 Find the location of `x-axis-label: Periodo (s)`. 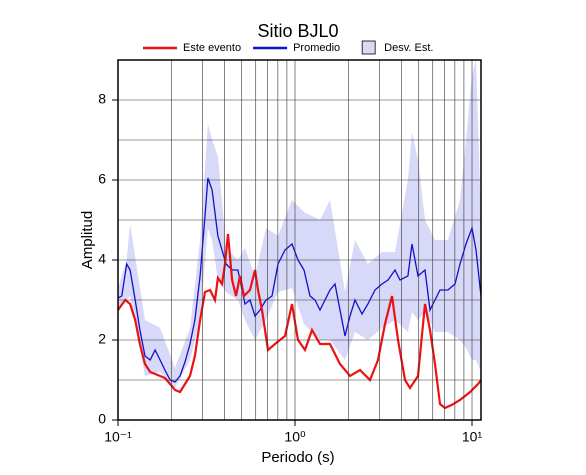

x-axis-label: Periodo (s) is located at coordinates (297, 457).